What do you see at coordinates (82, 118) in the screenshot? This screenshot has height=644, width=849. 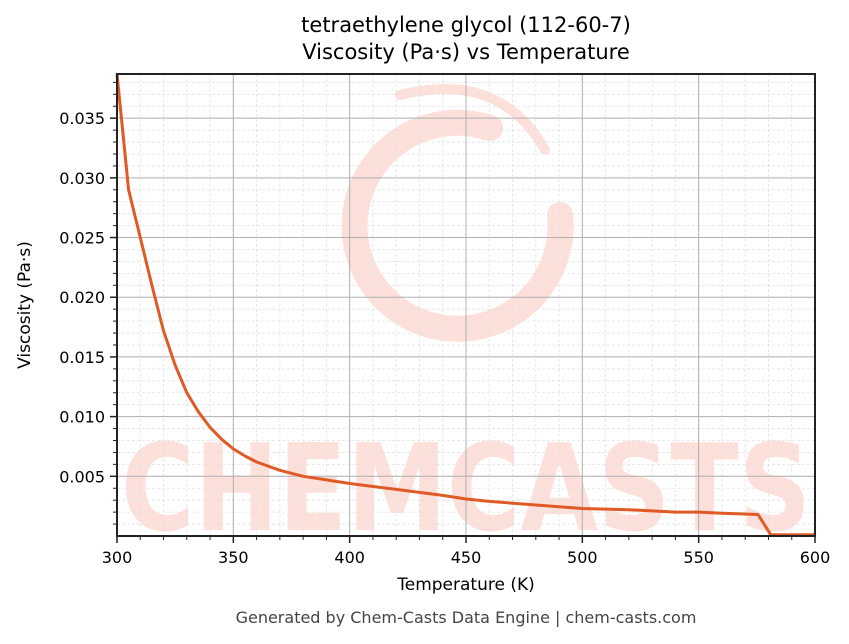 I see `y-tick-label: 0.035` at bounding box center [82, 118].